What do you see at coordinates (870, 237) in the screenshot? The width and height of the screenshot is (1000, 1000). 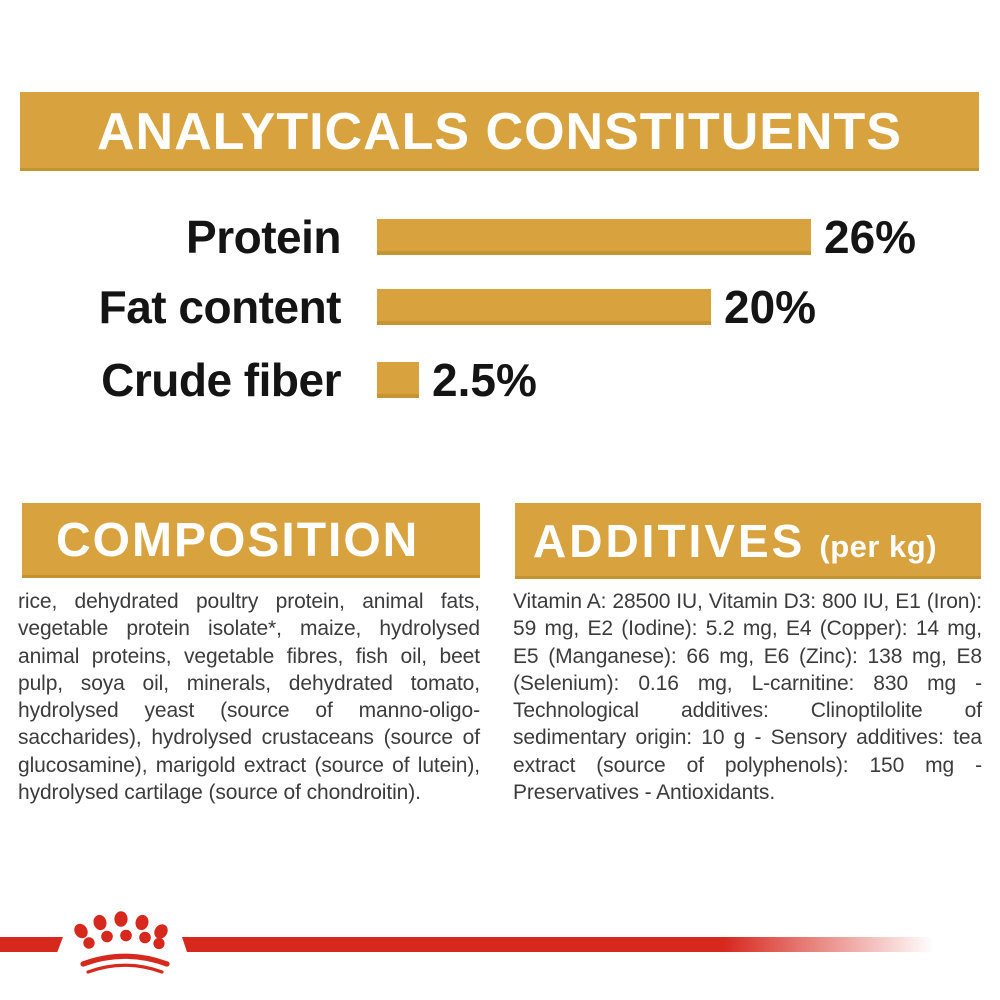 I see `chart-value-label: 26%` at bounding box center [870, 237].